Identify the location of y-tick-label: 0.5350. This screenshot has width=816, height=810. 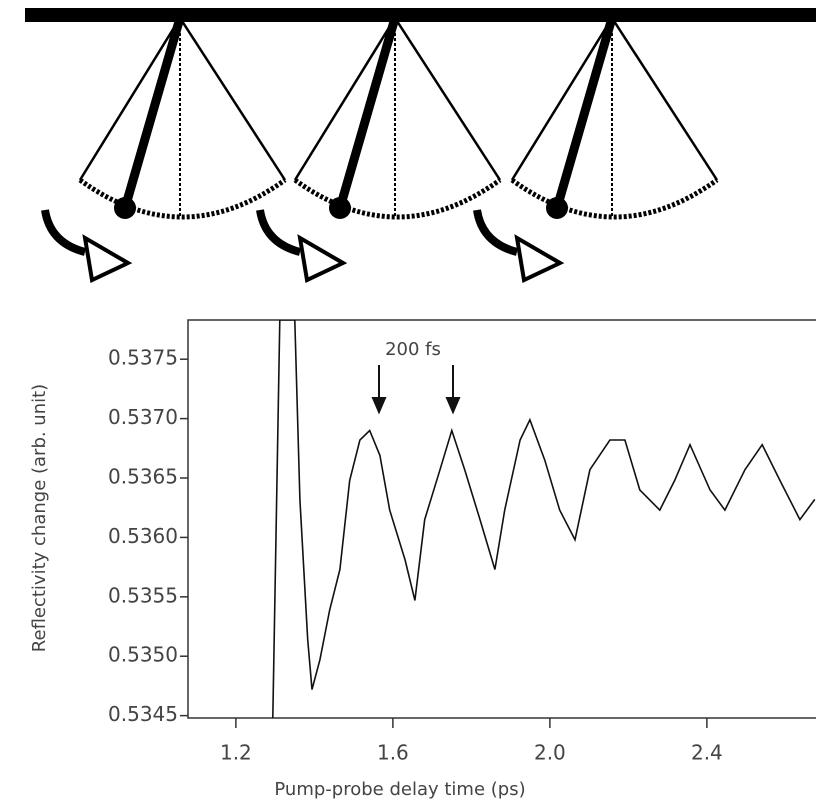
(143, 655).